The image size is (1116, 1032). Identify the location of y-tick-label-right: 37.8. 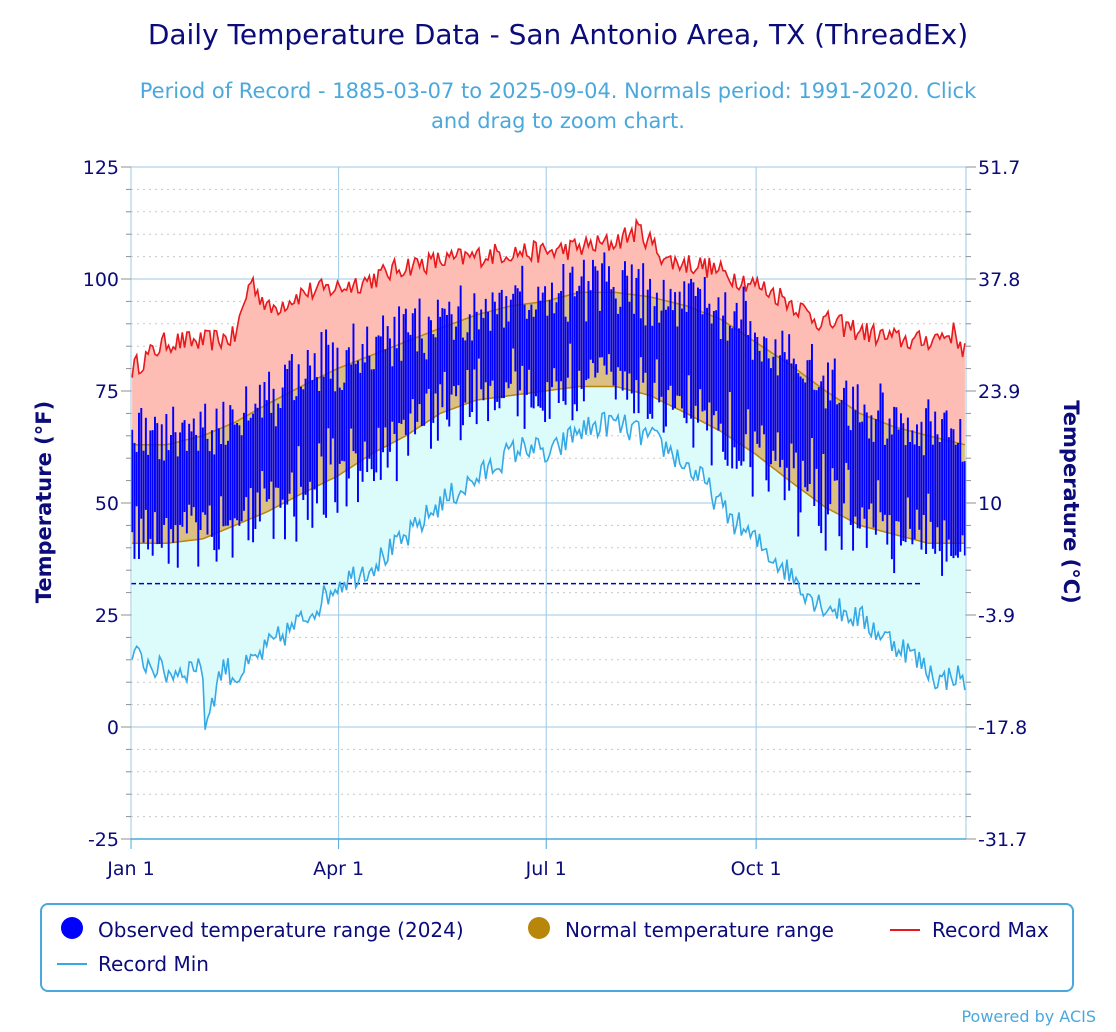
(999, 280).